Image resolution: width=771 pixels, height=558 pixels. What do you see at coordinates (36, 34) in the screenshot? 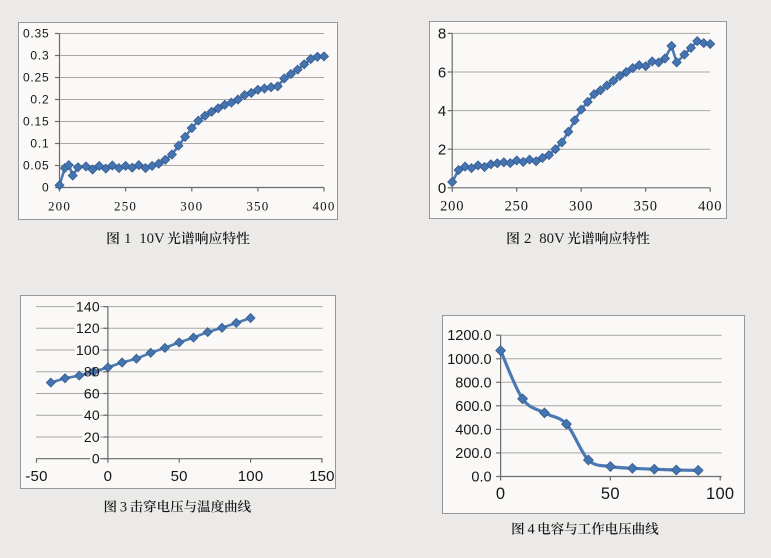
I see `svg-text: 0.35` at bounding box center [36, 34].